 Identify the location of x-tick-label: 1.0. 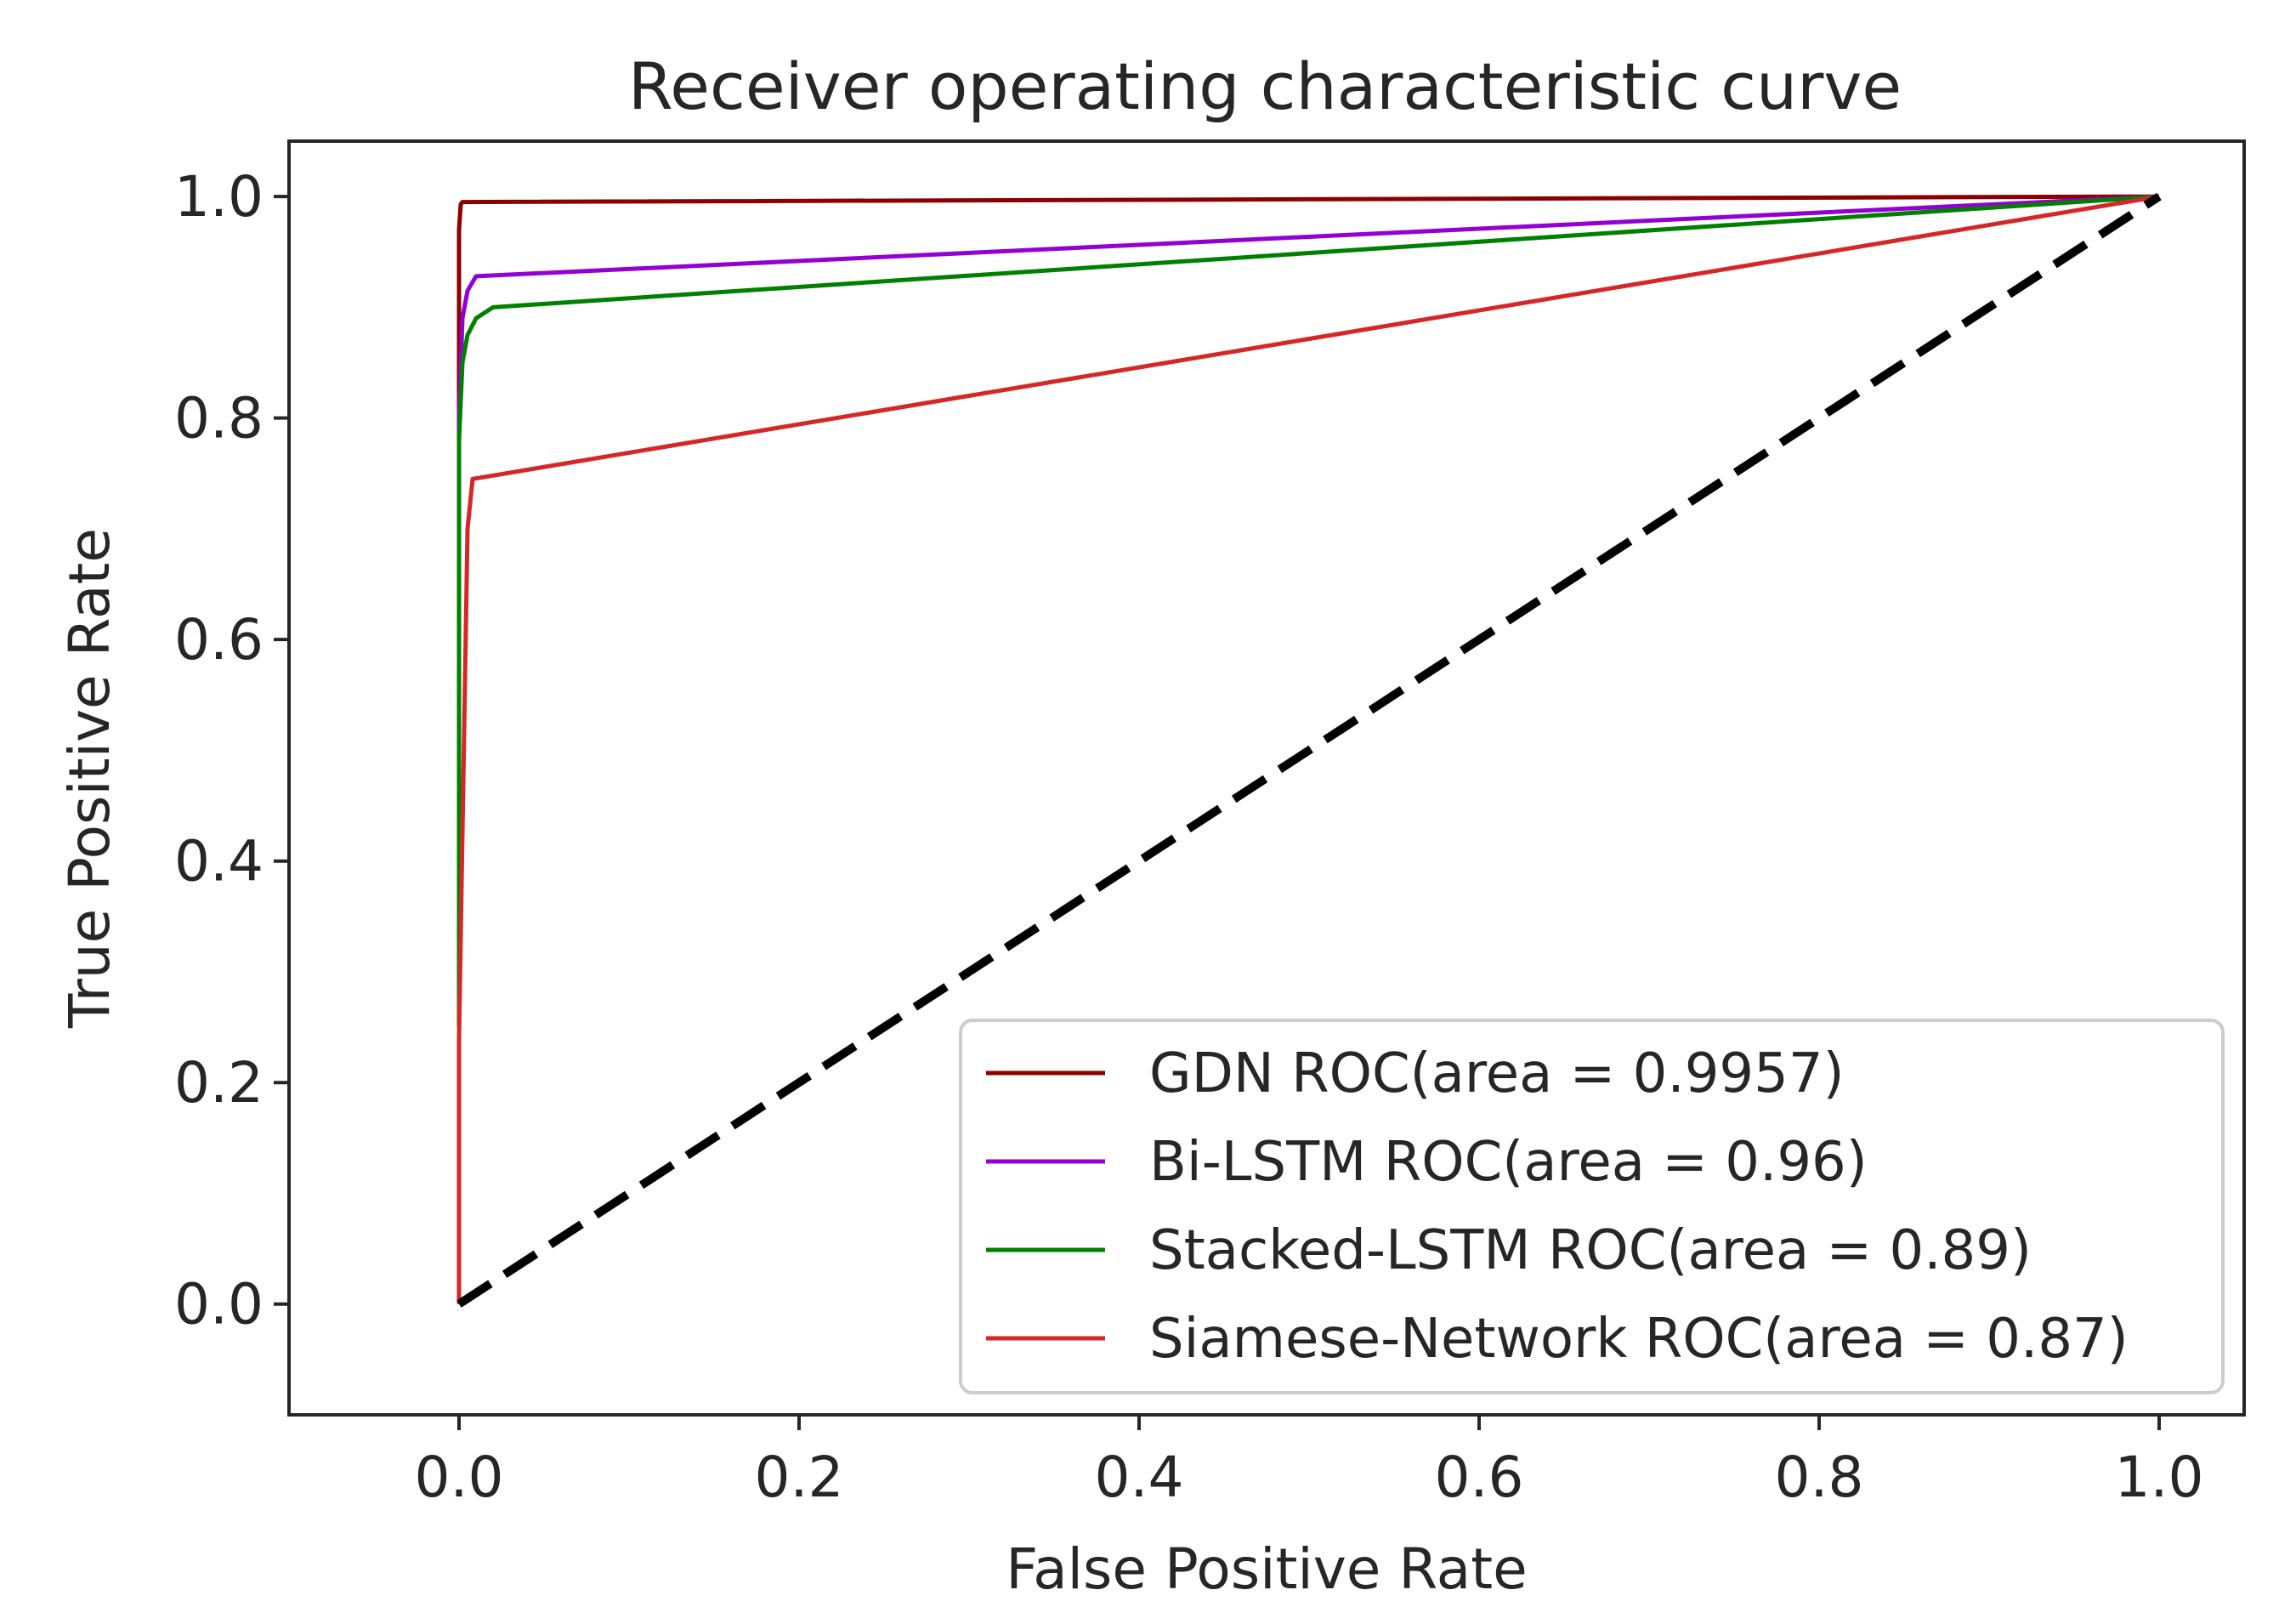
(2159, 1477).